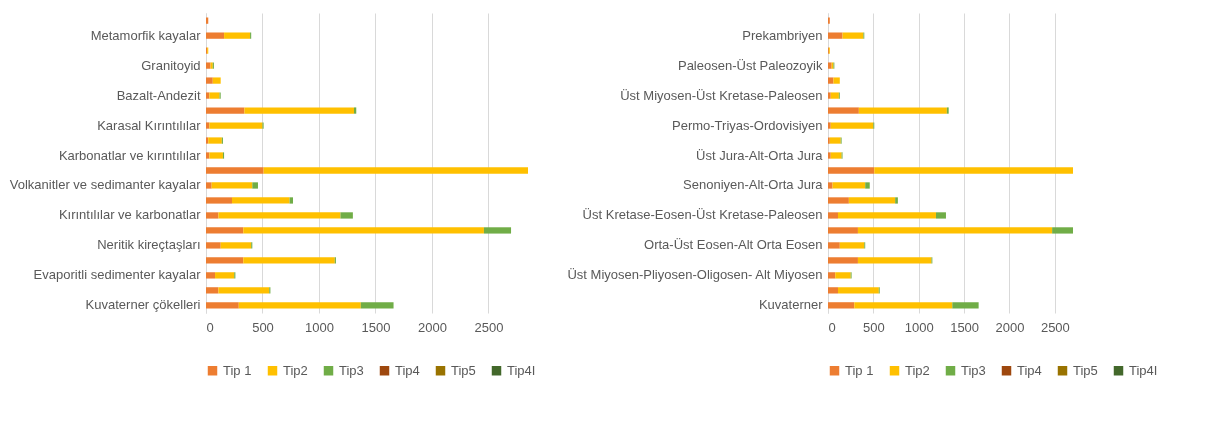  What do you see at coordinates (130, 155) in the screenshot?
I see `y-tick-label: Karbonatlar ve kırıntılılar` at bounding box center [130, 155].